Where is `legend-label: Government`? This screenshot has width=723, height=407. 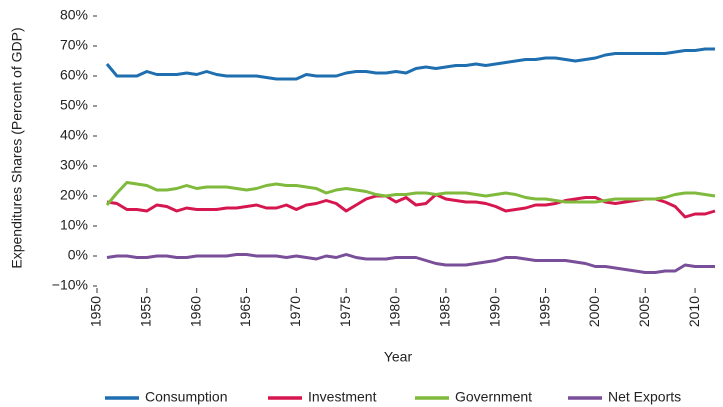 legend-label: Government is located at coordinates (493, 397).